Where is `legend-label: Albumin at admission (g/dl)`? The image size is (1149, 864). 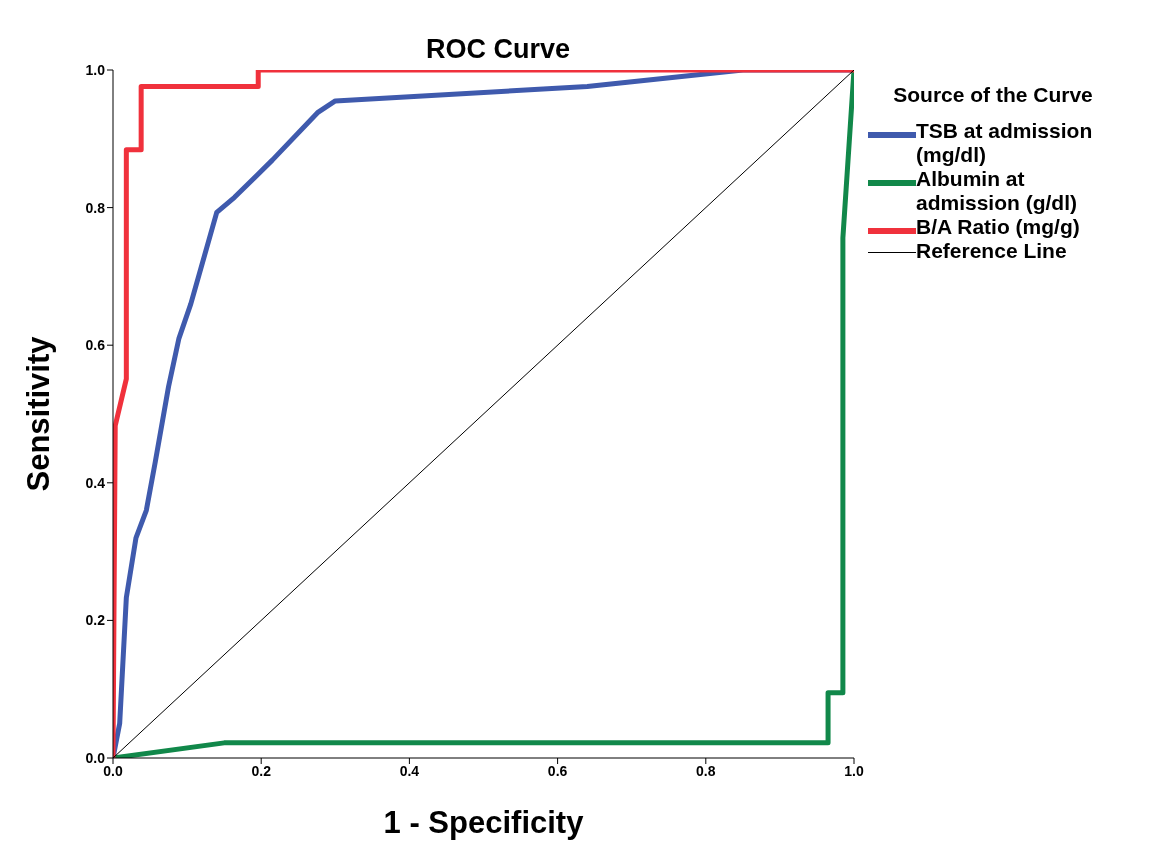 legend-label: Albumin at admission (g/dl) is located at coordinates (997, 191).